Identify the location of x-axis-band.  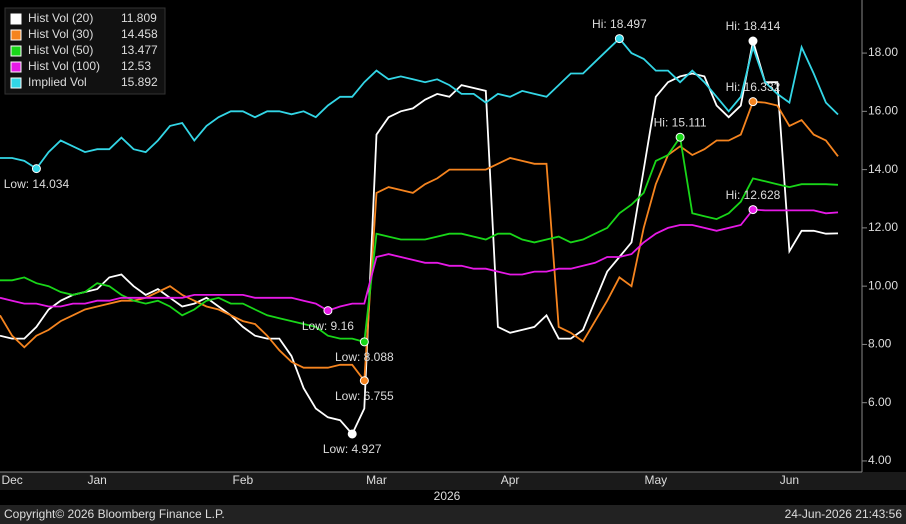
(453, 481).